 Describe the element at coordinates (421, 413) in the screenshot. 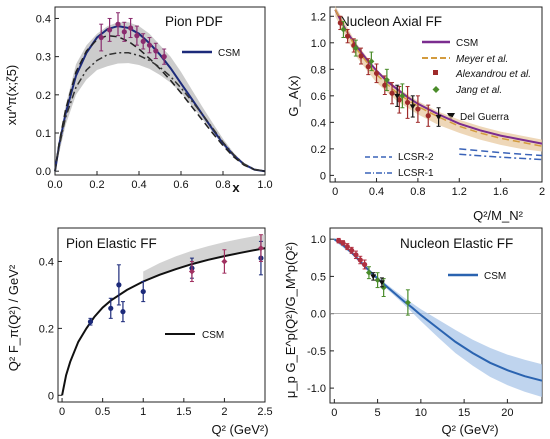

I see `x-tick-label: 10` at that location.